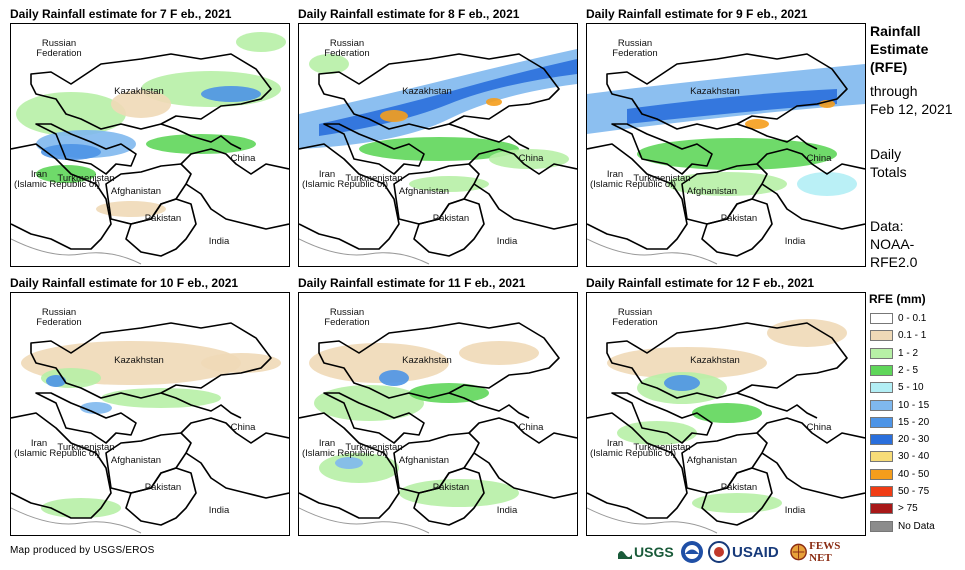  What do you see at coordinates (886, 154) in the screenshot?
I see `side-daily: Daily` at bounding box center [886, 154].